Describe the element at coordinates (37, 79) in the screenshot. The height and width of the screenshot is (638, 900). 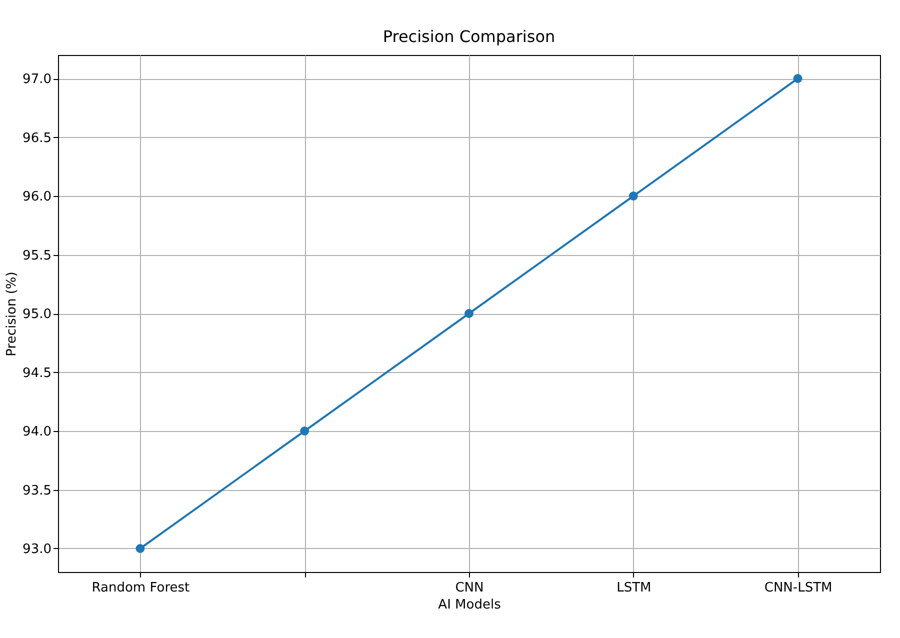
I see `y-tick-label: 97.0` at that location.